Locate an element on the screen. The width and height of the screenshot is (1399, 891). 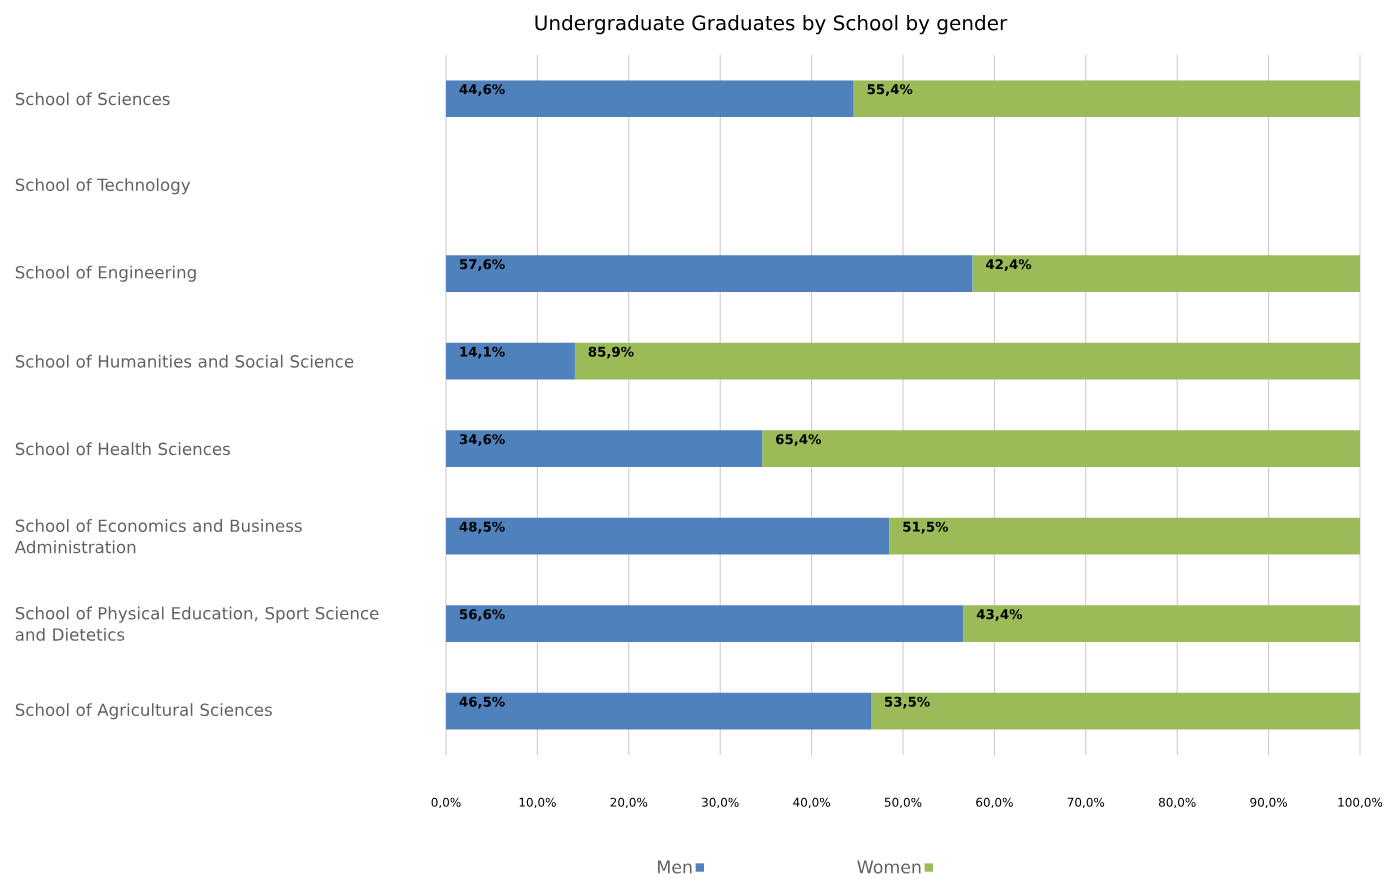
data-label: 55,4% is located at coordinates (890, 90).